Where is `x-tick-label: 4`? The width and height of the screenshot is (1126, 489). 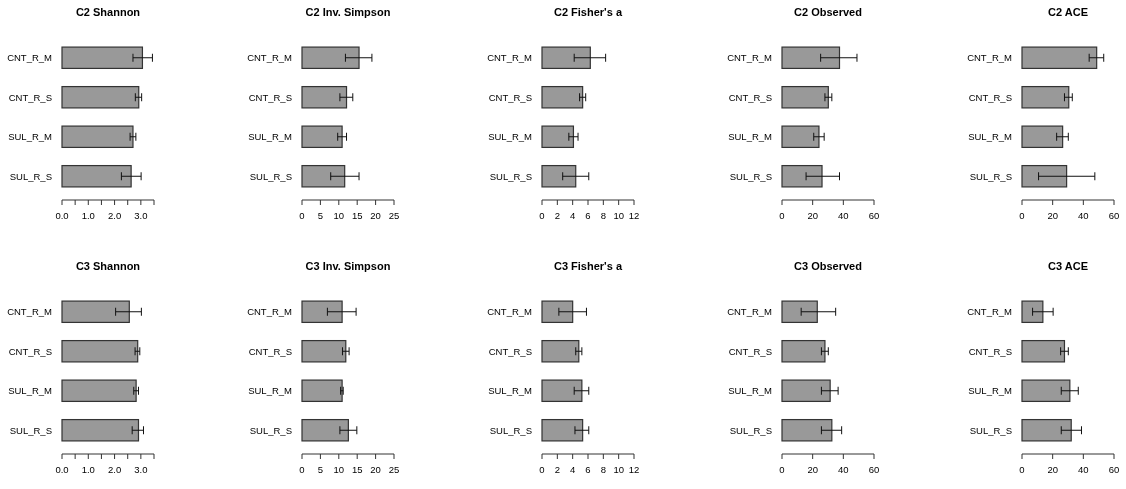 x-tick-label: 4 is located at coordinates (573, 469).